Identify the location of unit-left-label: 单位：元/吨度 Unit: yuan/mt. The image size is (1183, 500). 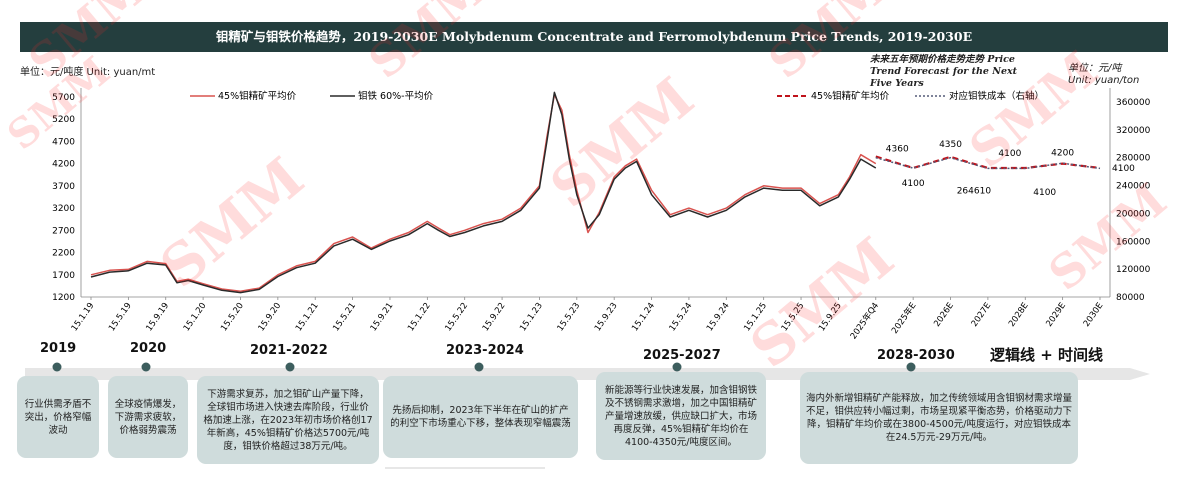
(88, 72).